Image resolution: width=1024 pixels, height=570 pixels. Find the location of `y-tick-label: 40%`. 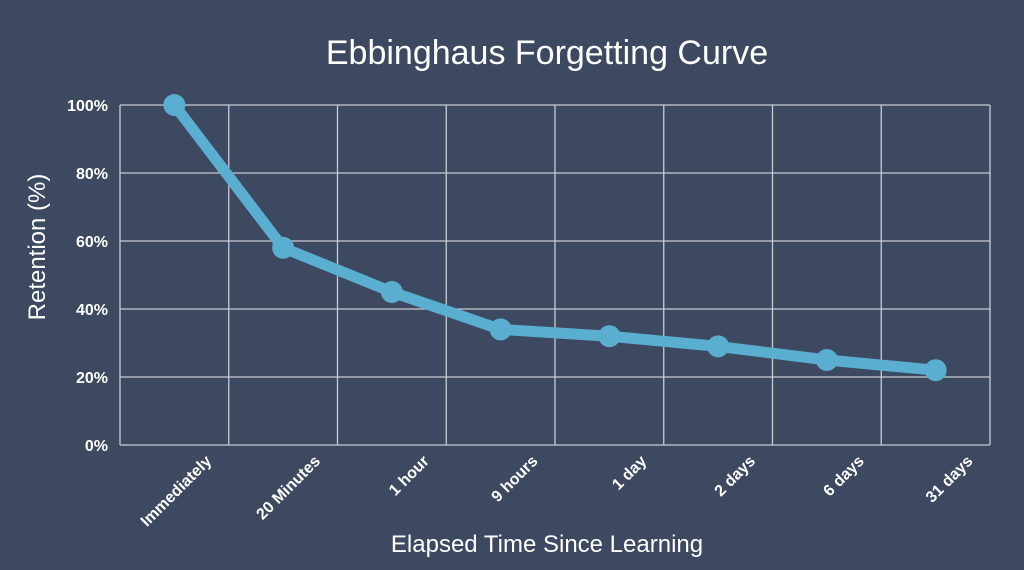

y-tick-label: 40% is located at coordinates (92, 310).